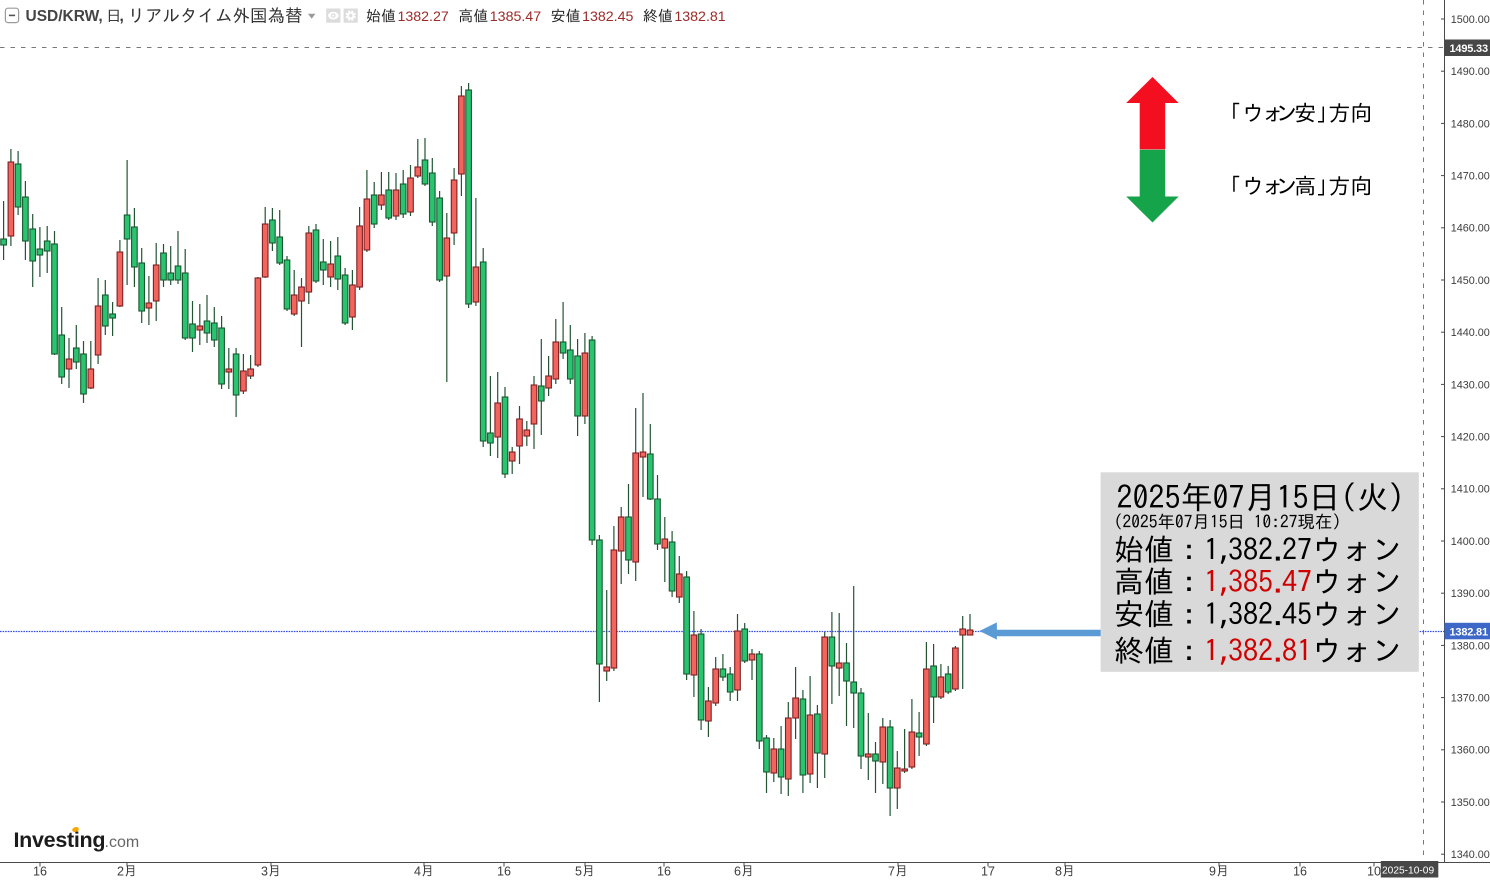 This screenshot has height=884, width=1490. I want to click on svg-text: 1490.00, so click(1470, 72).